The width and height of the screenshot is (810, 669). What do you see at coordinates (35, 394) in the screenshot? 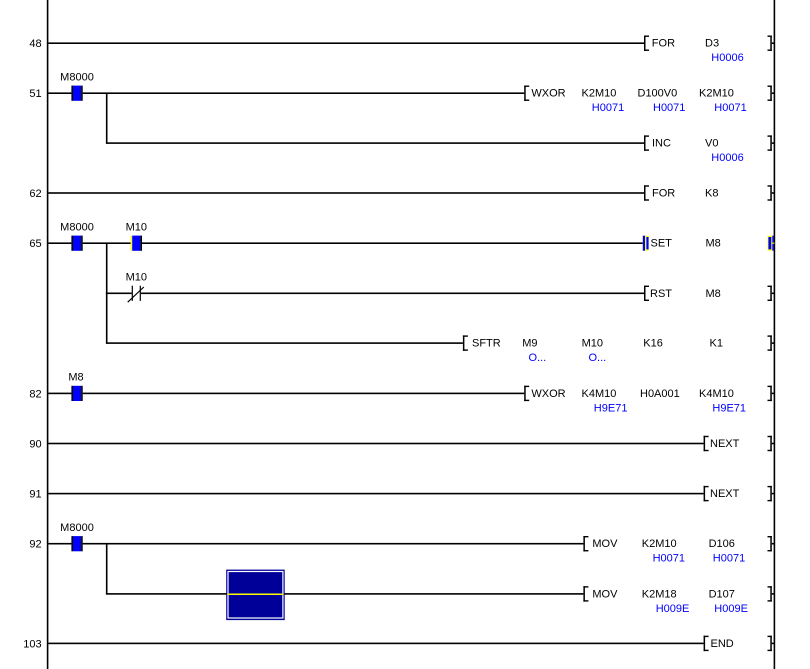
I see `svg-text: 82` at bounding box center [35, 394].